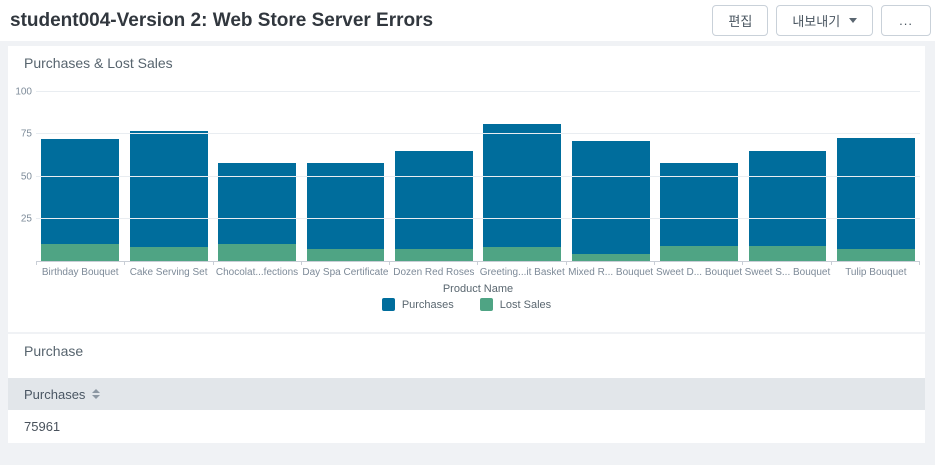  What do you see at coordinates (80, 272) in the screenshot?
I see `x-axis-label: Birthday Bouquet` at bounding box center [80, 272].